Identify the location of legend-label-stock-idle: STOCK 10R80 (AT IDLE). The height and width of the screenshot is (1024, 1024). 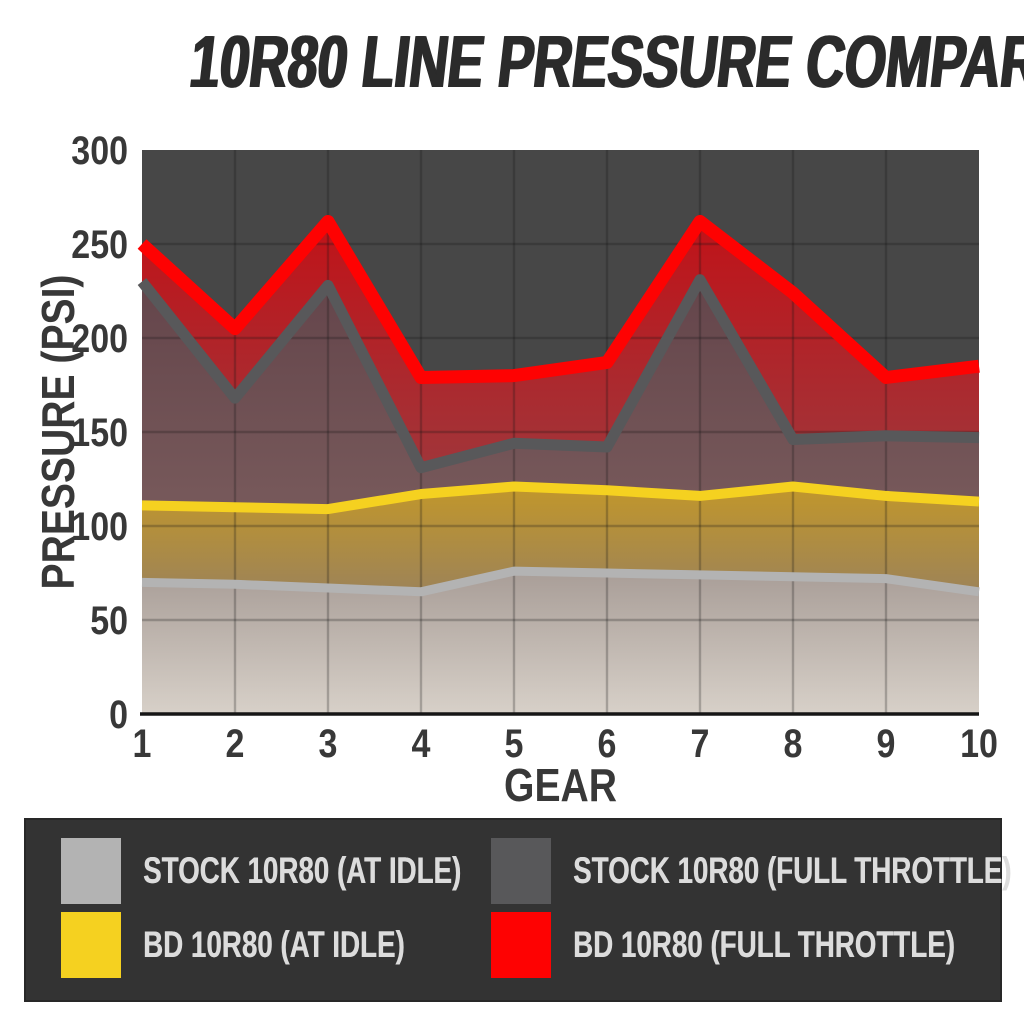
(302, 870).